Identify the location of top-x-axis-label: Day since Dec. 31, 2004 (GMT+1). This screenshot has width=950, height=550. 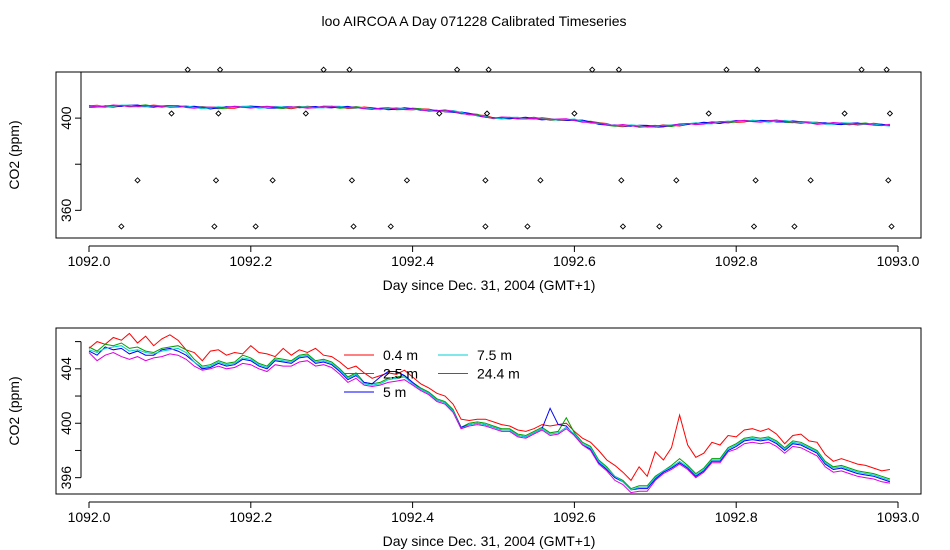
(489, 285).